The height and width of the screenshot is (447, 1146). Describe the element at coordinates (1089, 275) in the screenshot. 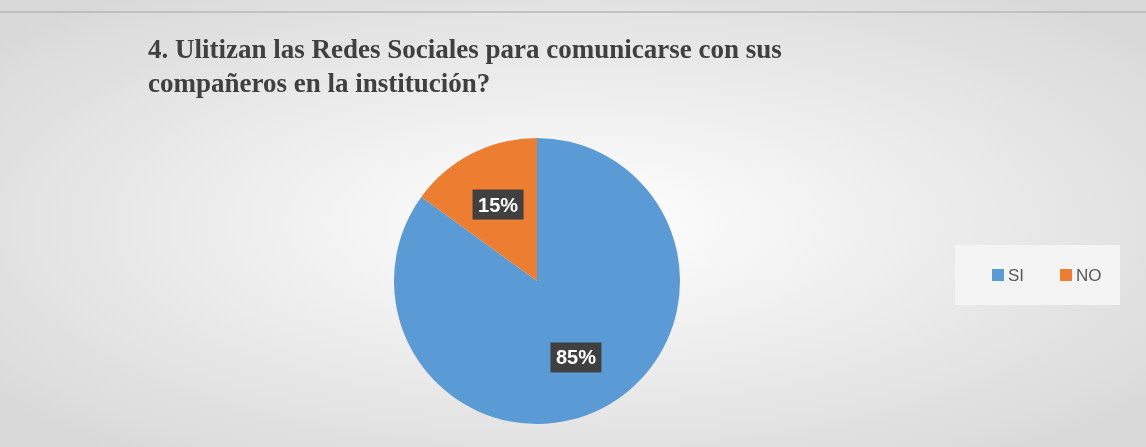

I see `legend-label: NO` at that location.